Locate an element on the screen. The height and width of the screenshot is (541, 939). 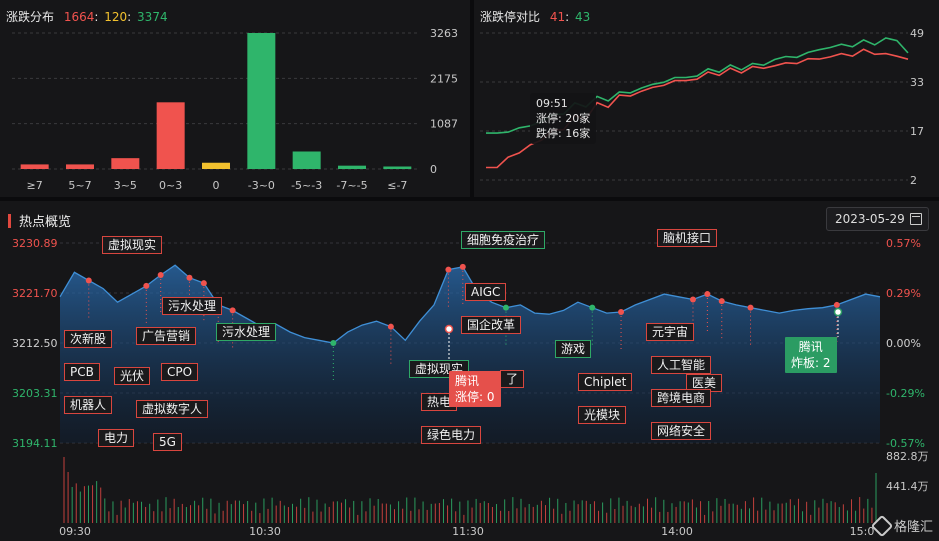
hot-title: 热点概览 is located at coordinates (45, 222).